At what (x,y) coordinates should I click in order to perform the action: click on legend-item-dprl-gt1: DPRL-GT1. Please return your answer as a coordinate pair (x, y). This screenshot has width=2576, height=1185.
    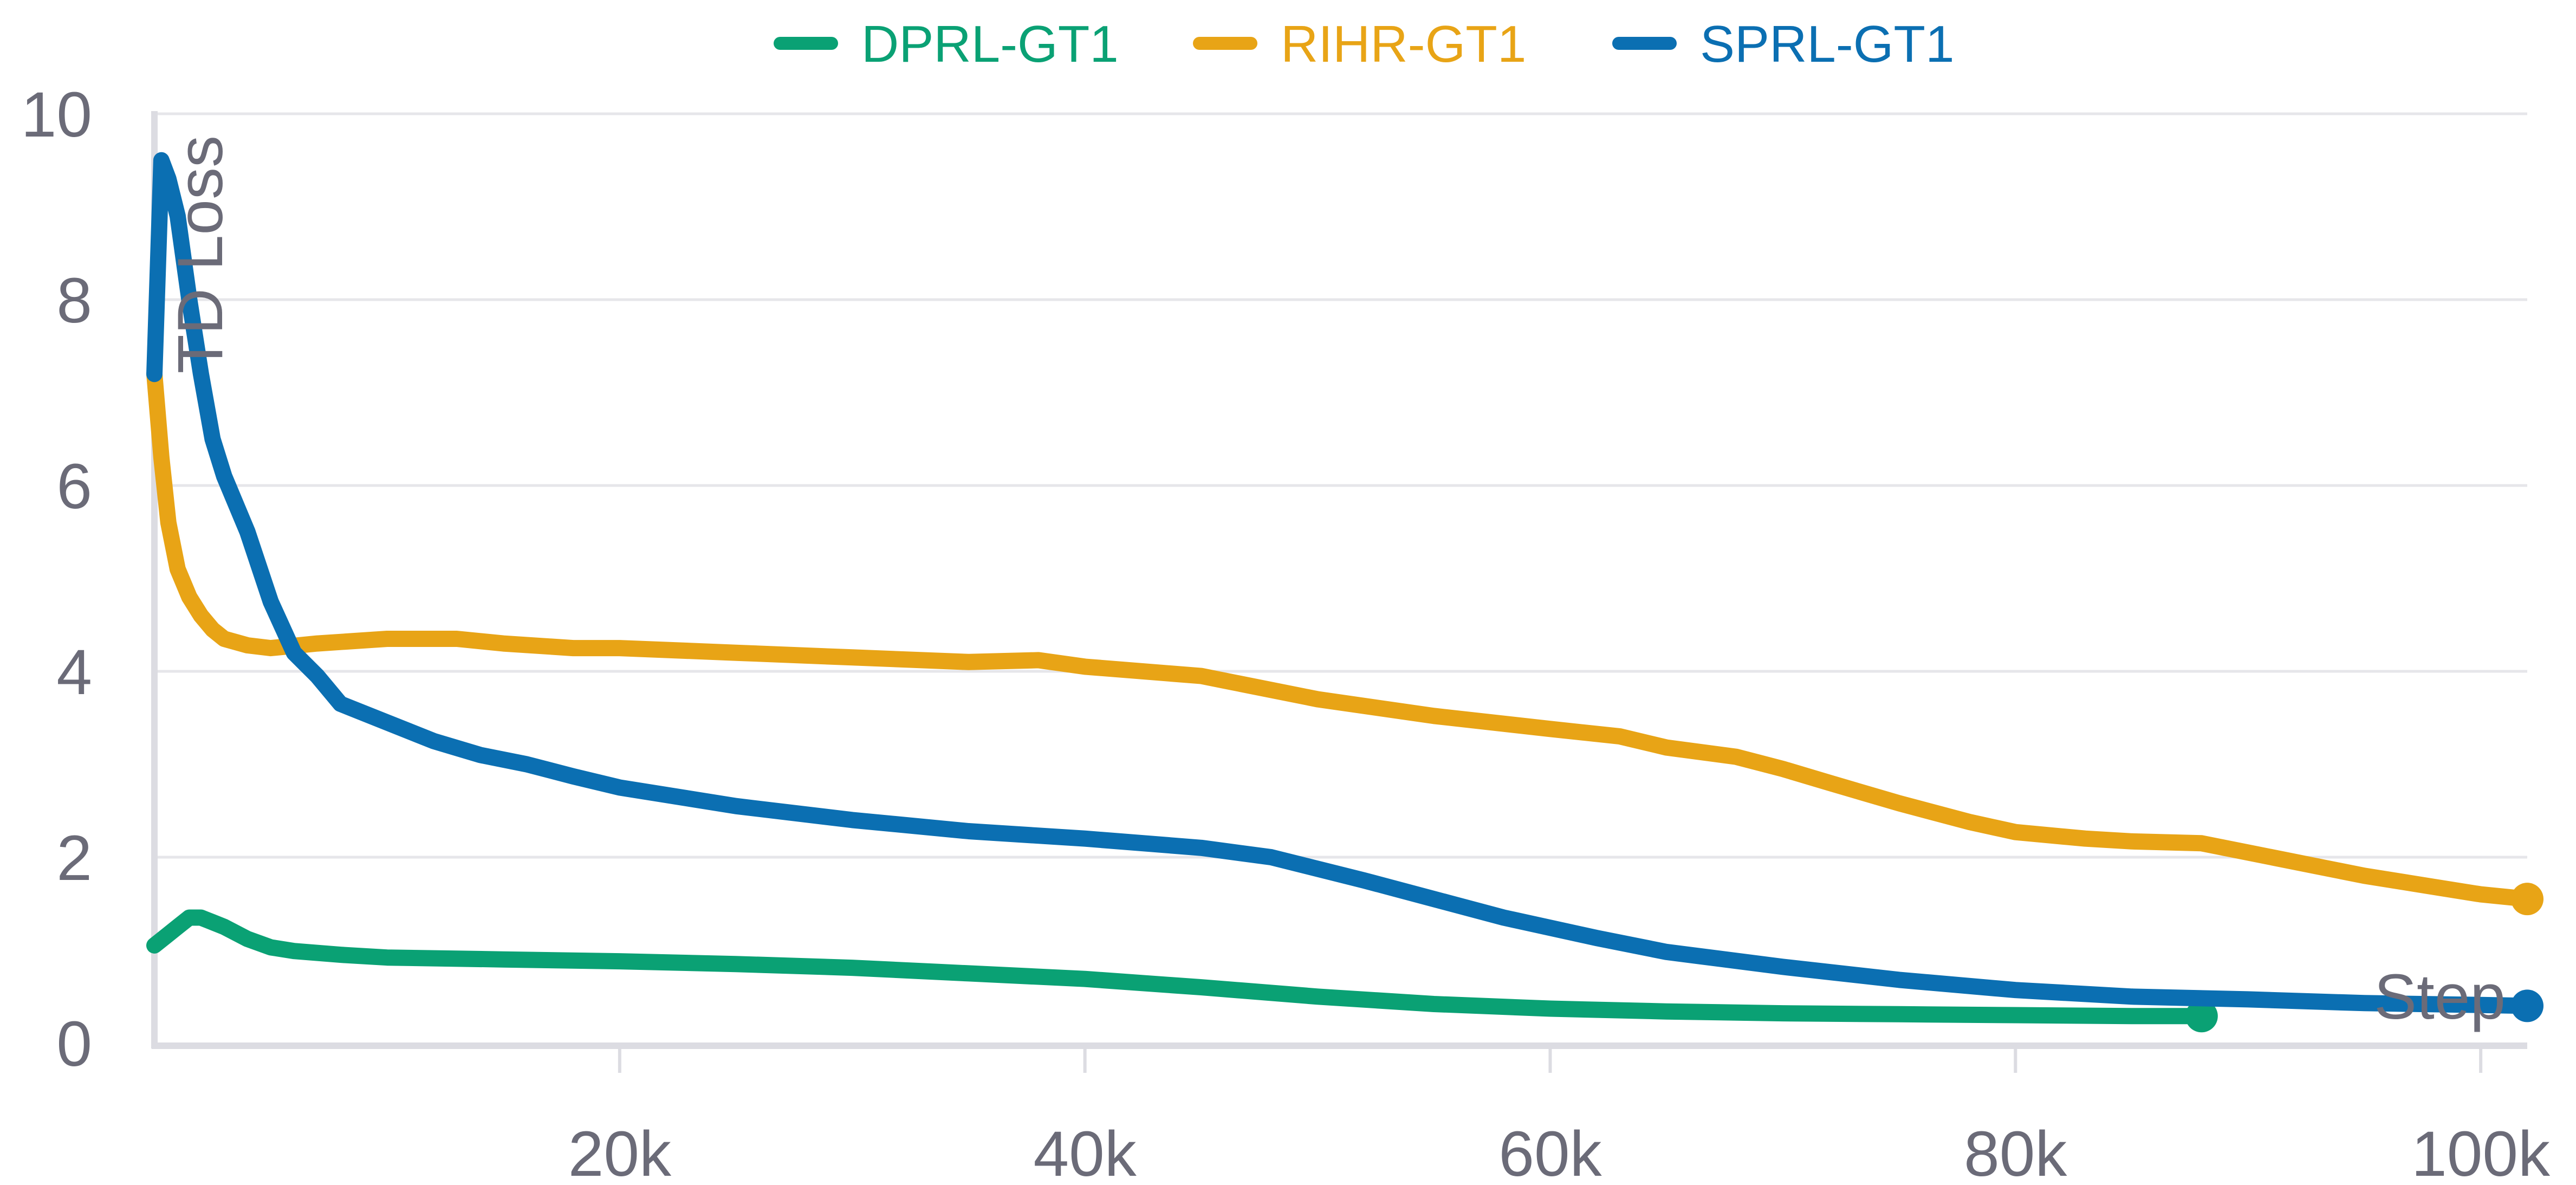
    Looking at the image, I should click on (946, 44).